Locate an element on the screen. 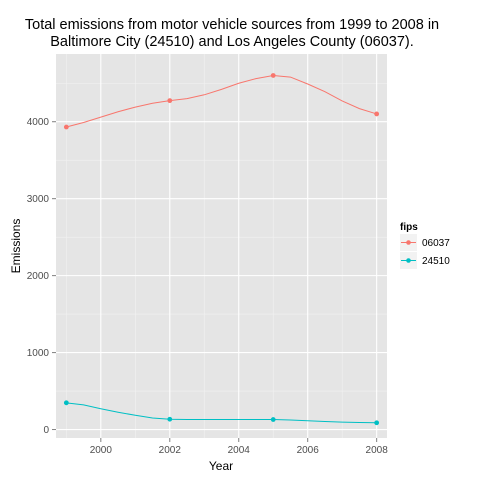  y-tick-label: 4000 is located at coordinates (38, 122).